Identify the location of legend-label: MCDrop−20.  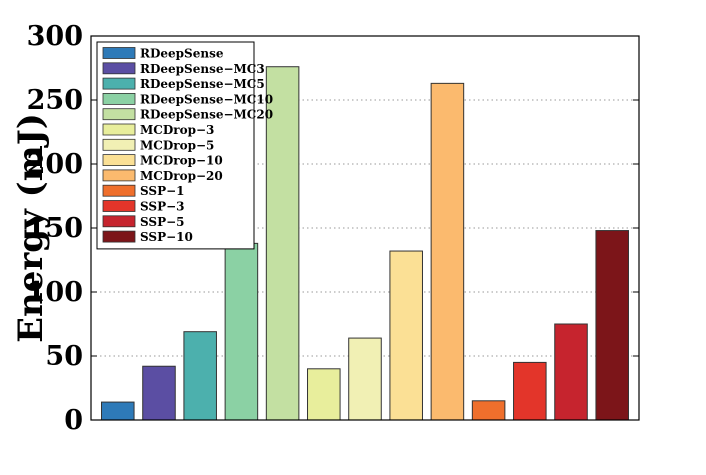
(181, 176).